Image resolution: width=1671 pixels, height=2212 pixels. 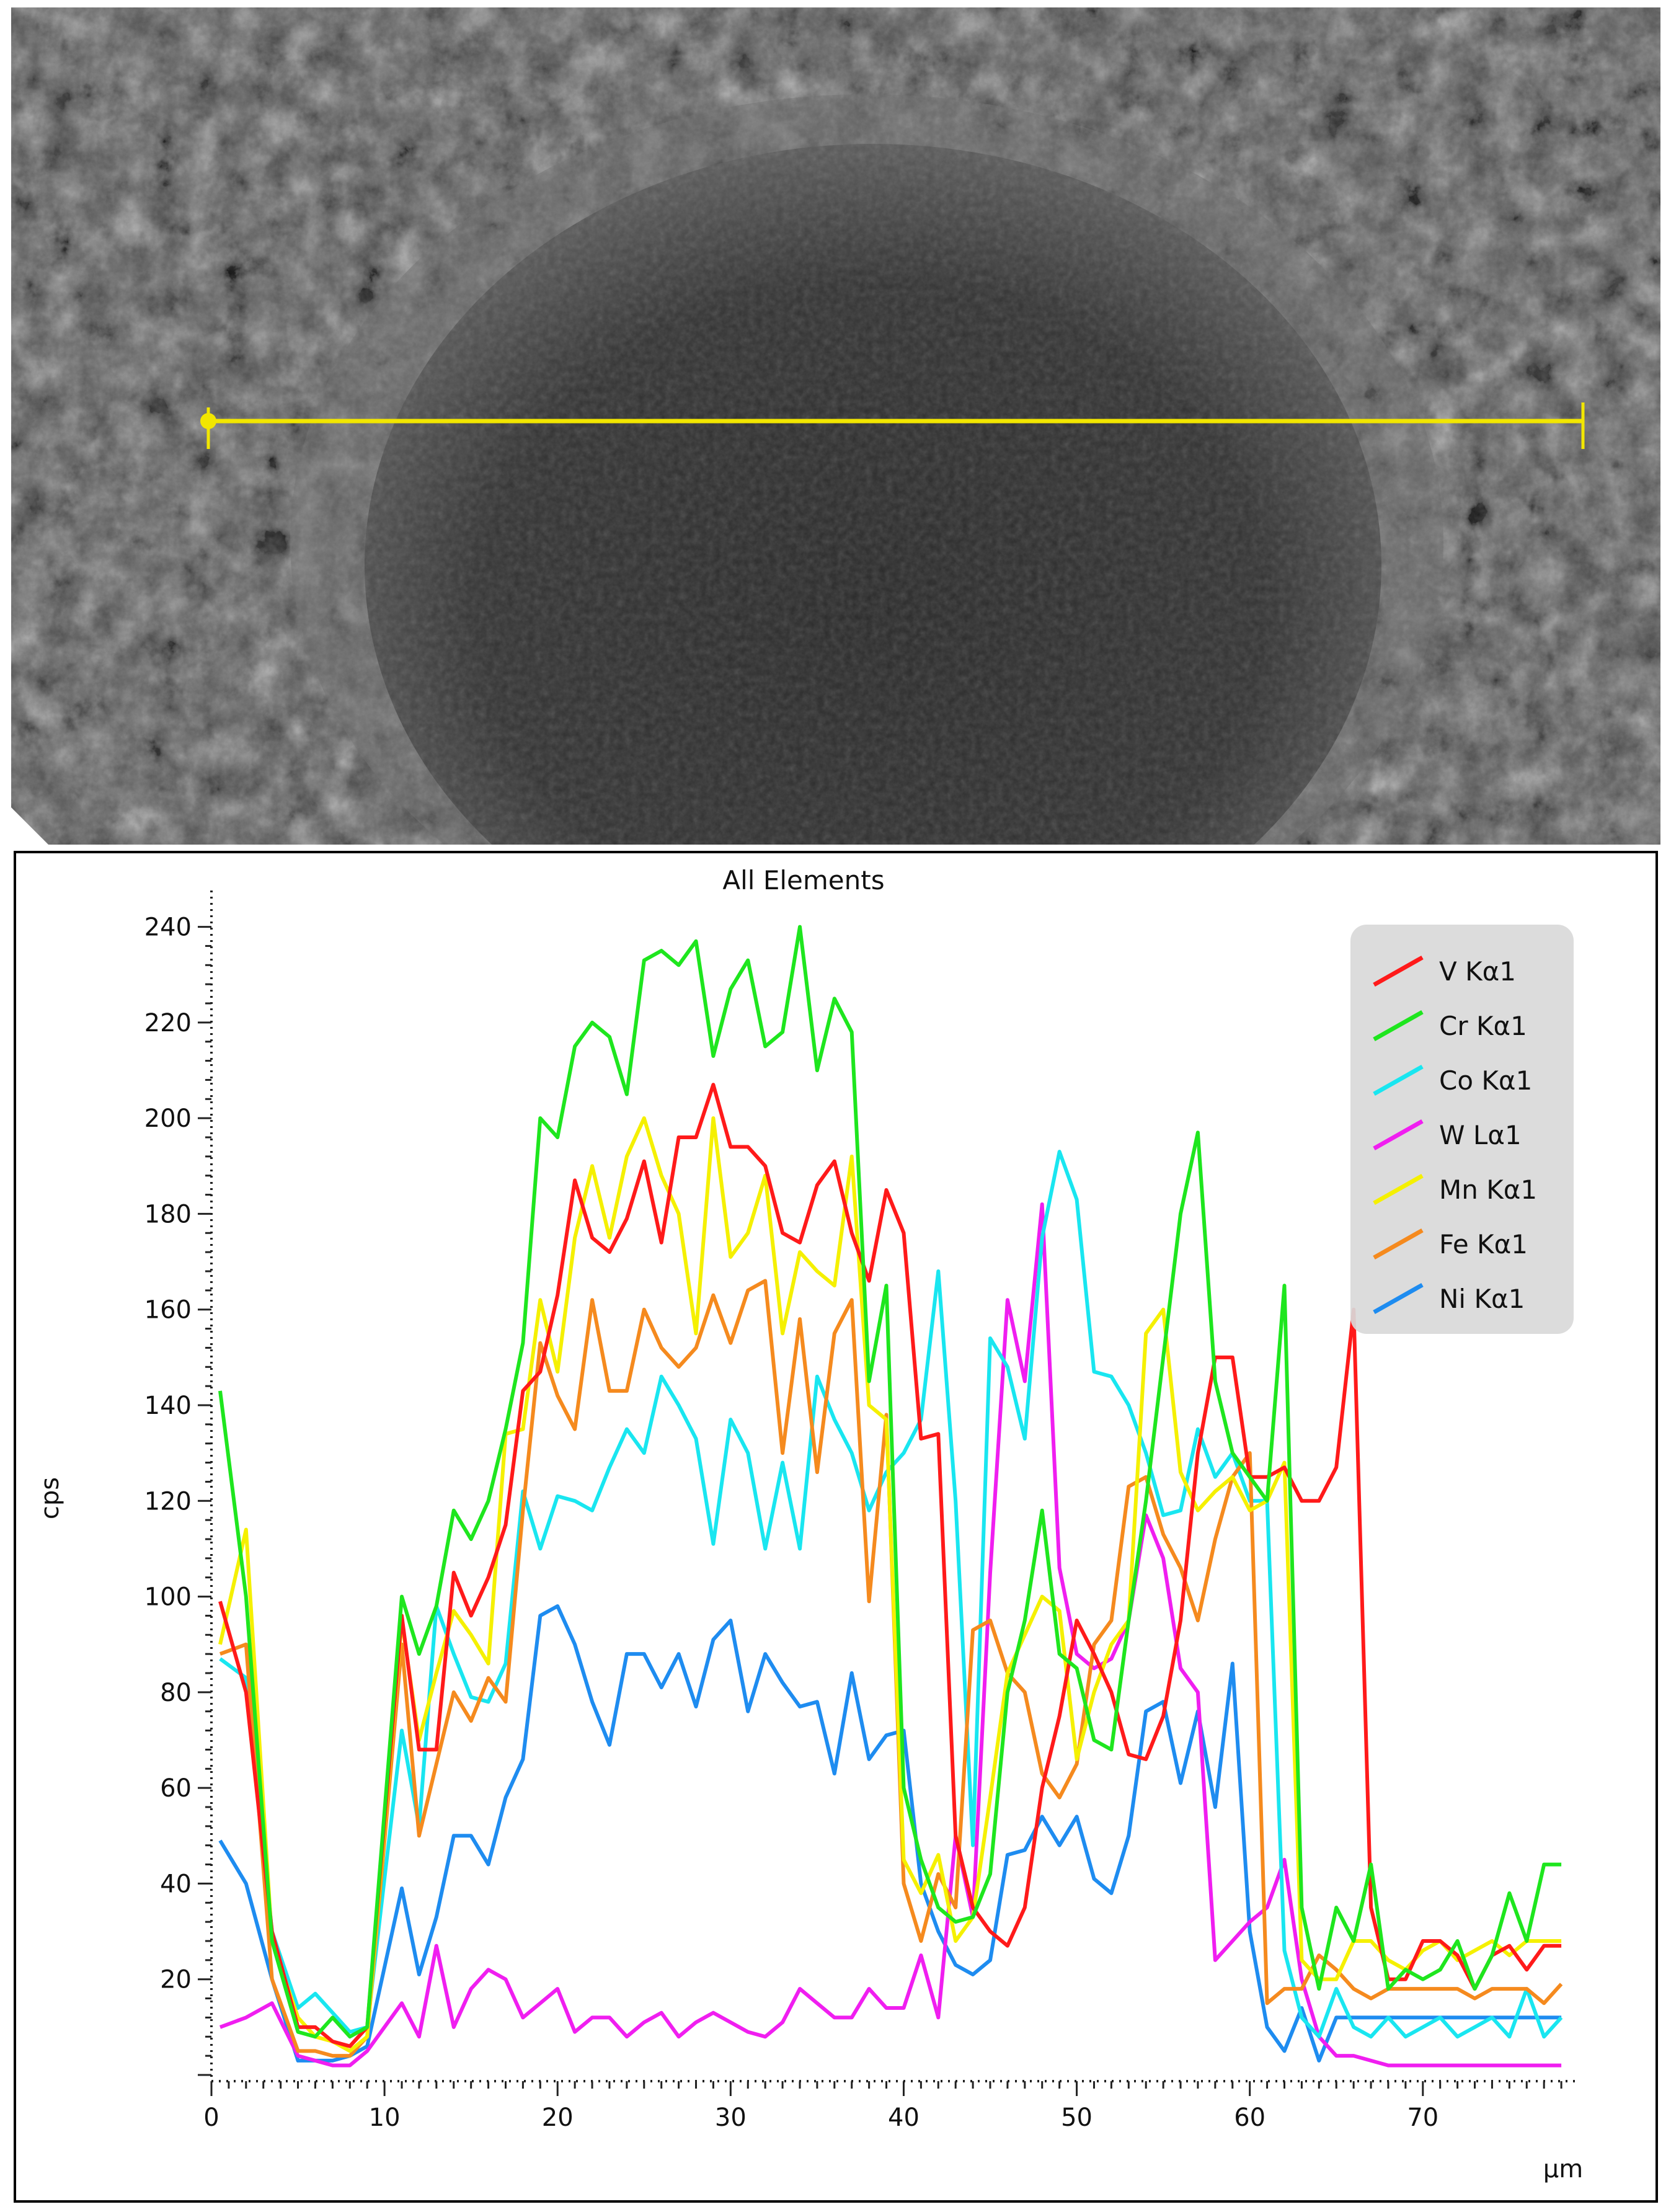 I want to click on x-tick-label: 10, so click(x=385, y=2117).